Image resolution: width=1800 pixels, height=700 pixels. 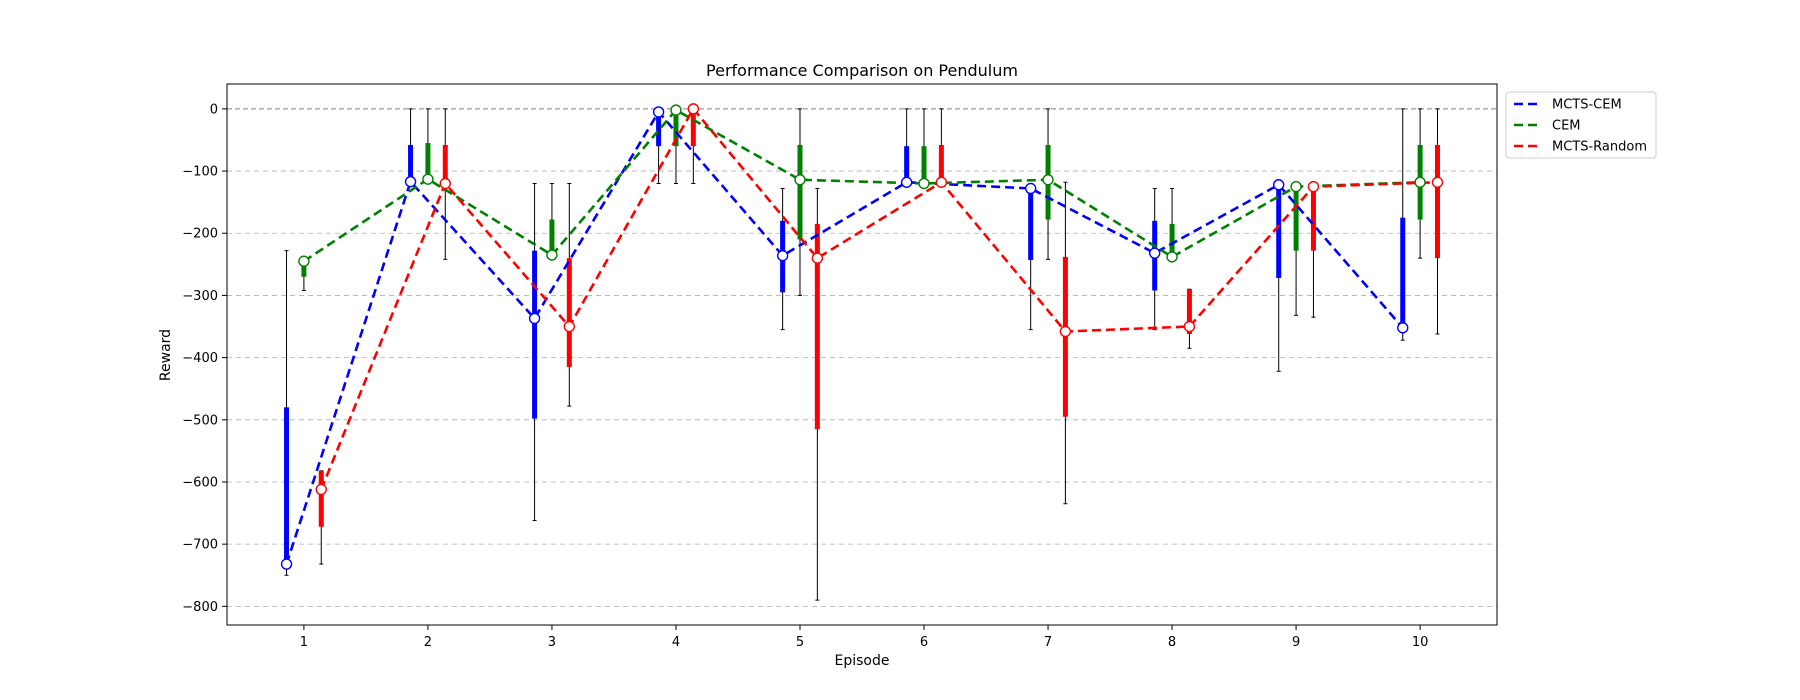 What do you see at coordinates (676, 642) in the screenshot?
I see `x-tick-label: 4` at bounding box center [676, 642].